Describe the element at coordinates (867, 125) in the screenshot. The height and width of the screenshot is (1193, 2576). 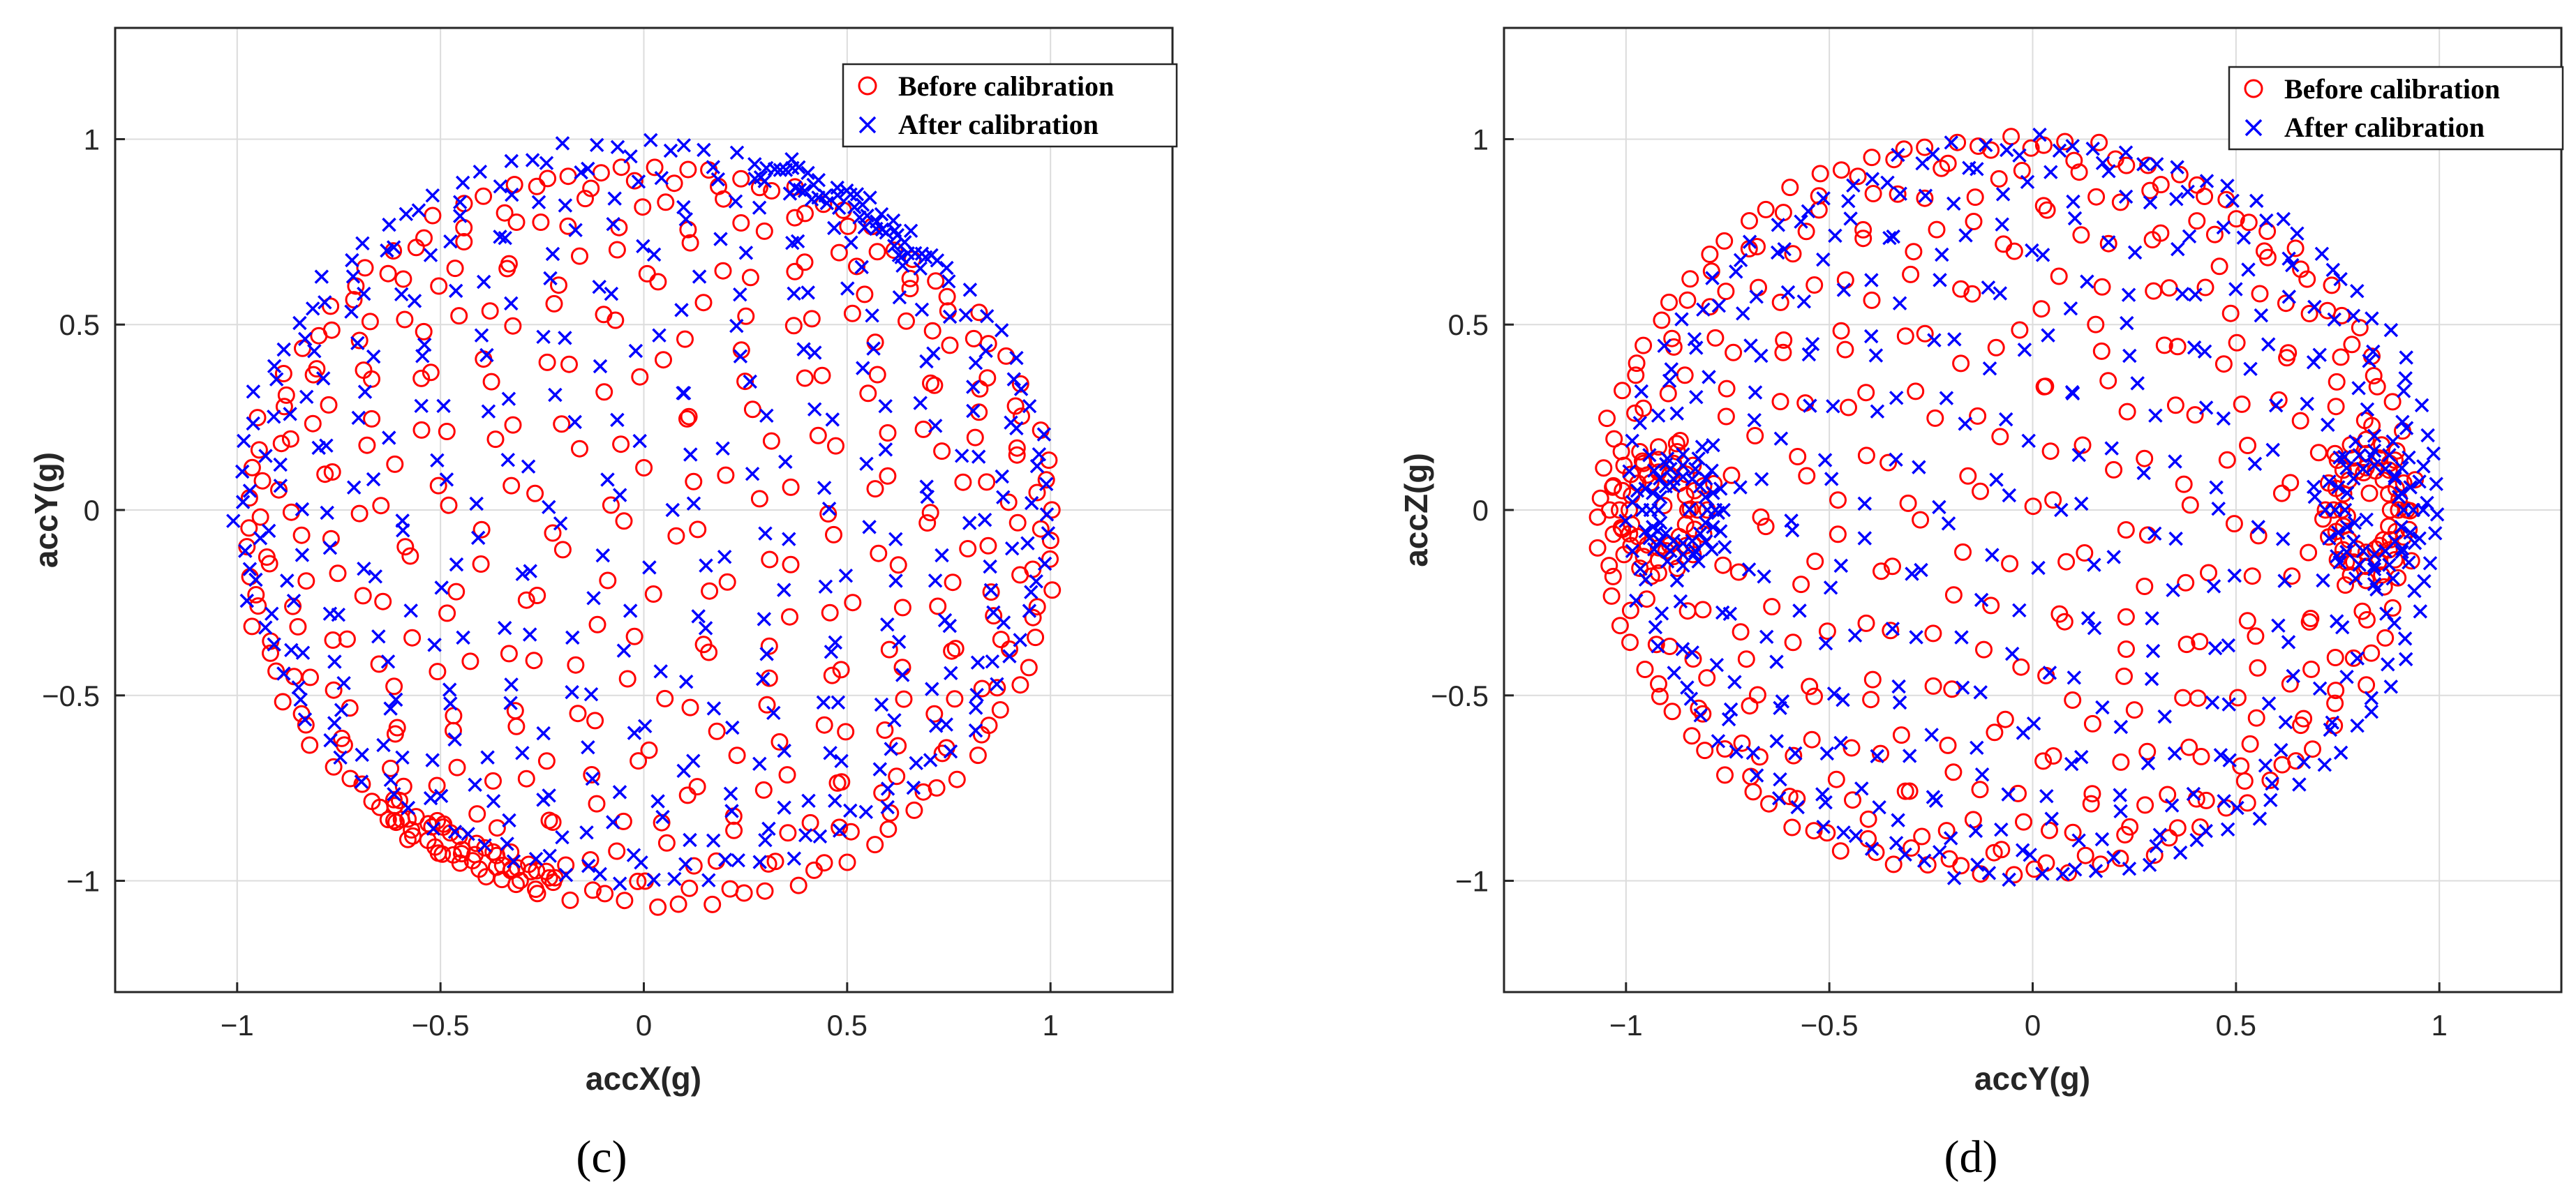
I see `legend-after-marker` at that location.